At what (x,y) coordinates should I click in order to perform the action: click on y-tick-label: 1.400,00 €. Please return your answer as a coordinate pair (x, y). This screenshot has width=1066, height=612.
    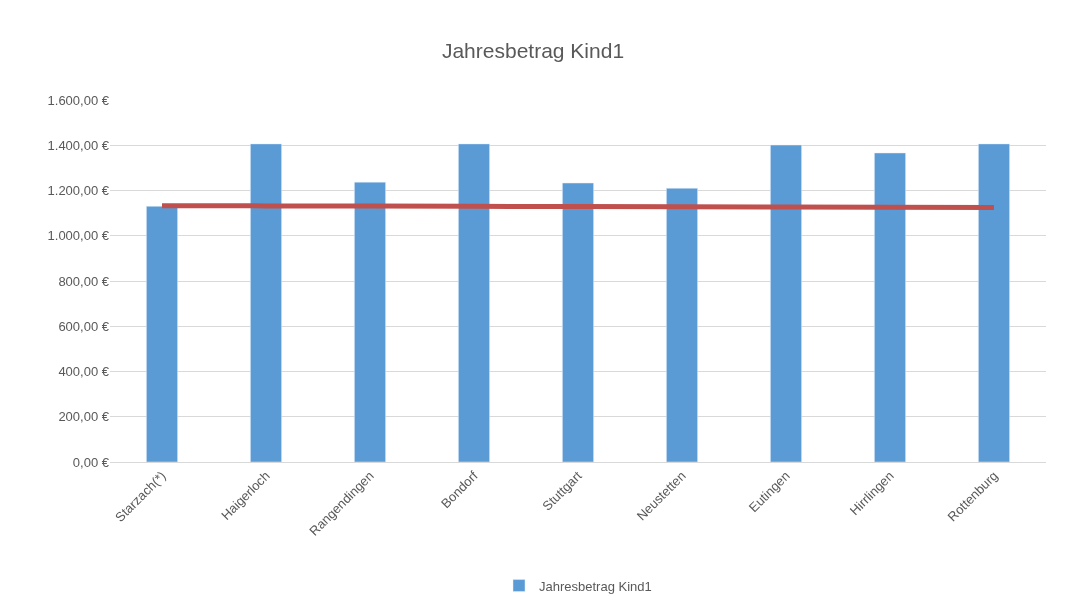
    Looking at the image, I should click on (78, 145).